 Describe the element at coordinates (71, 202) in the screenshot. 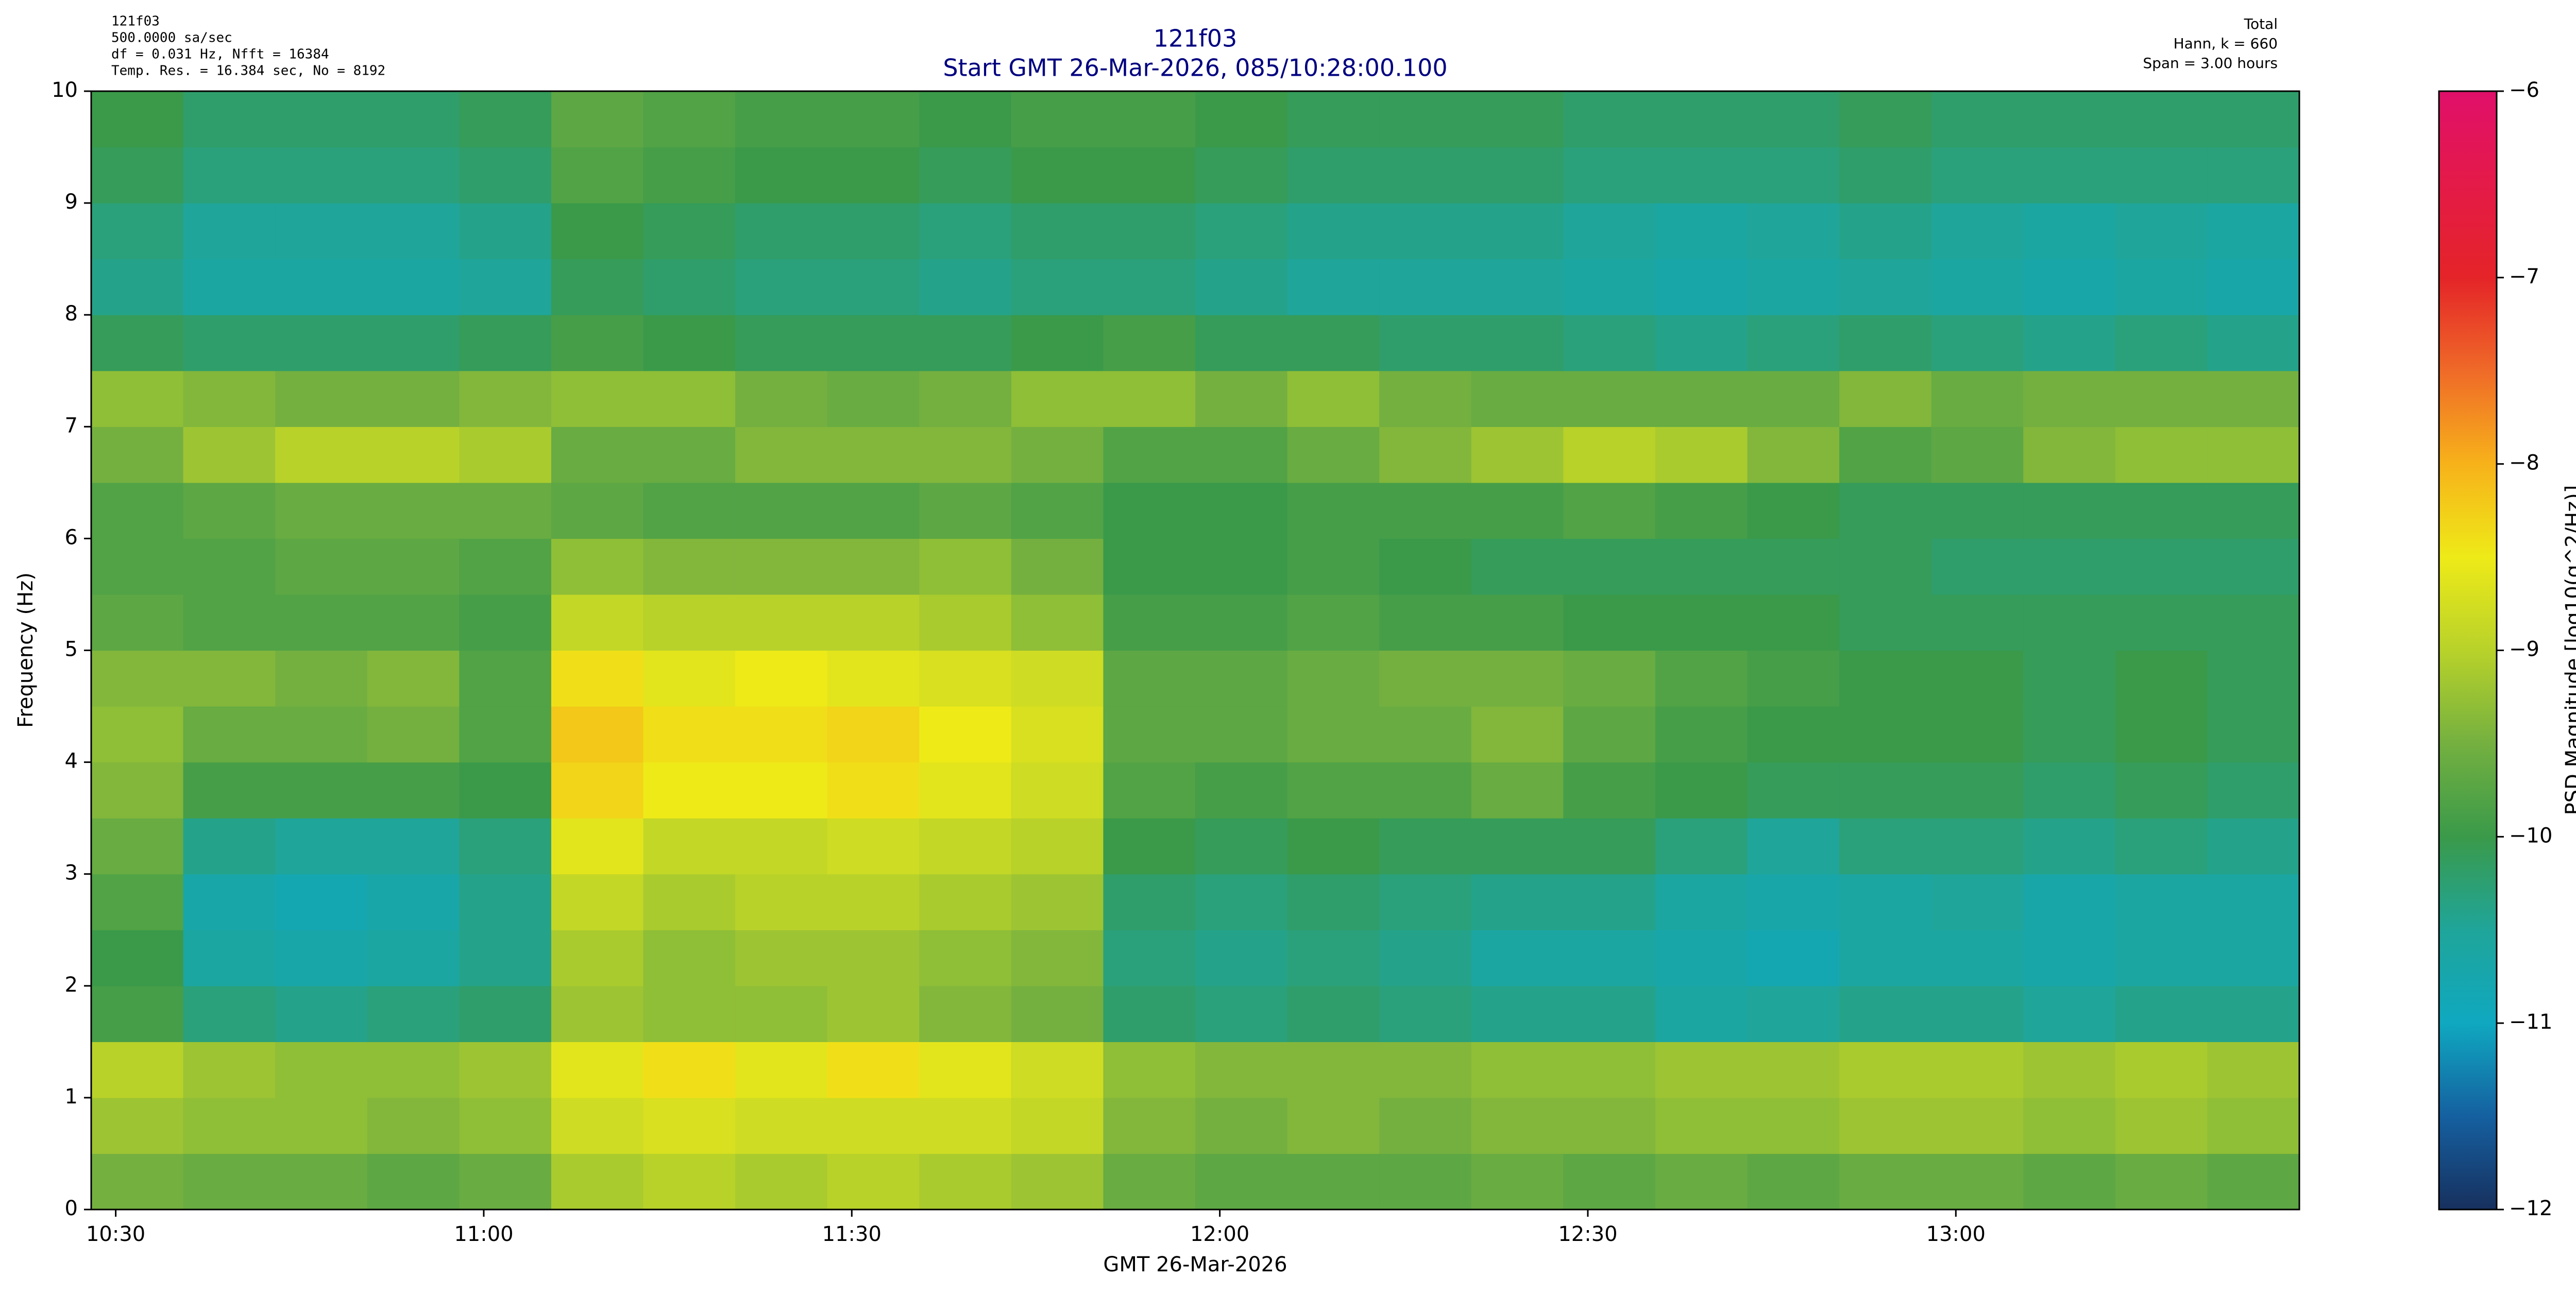

I see `y-tick-label: 9` at that location.